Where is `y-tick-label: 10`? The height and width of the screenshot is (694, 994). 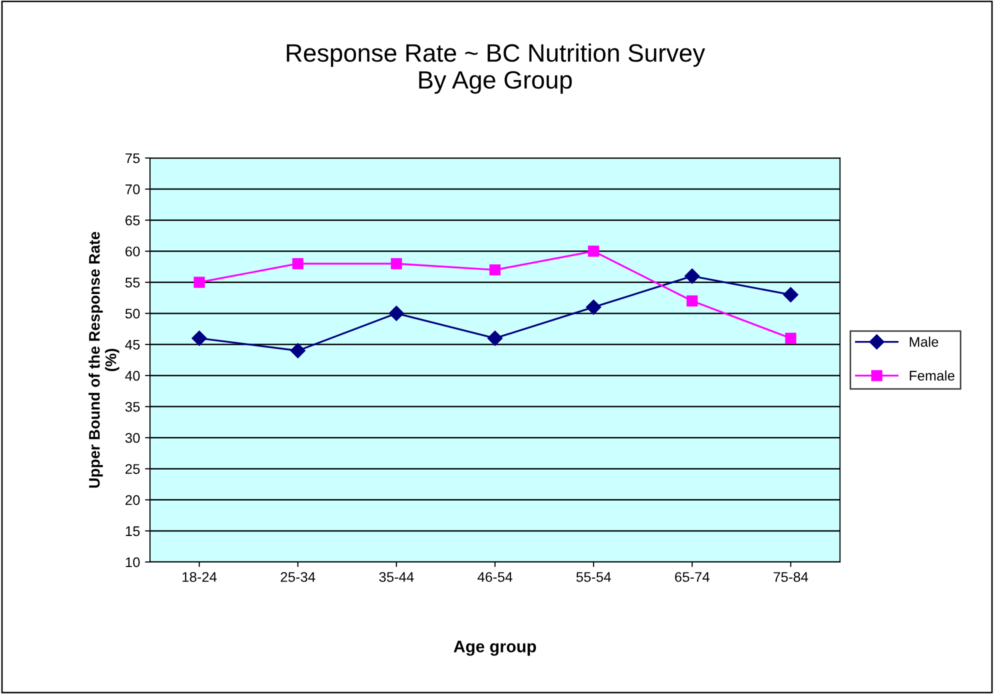 y-tick-label: 10 is located at coordinates (133, 562).